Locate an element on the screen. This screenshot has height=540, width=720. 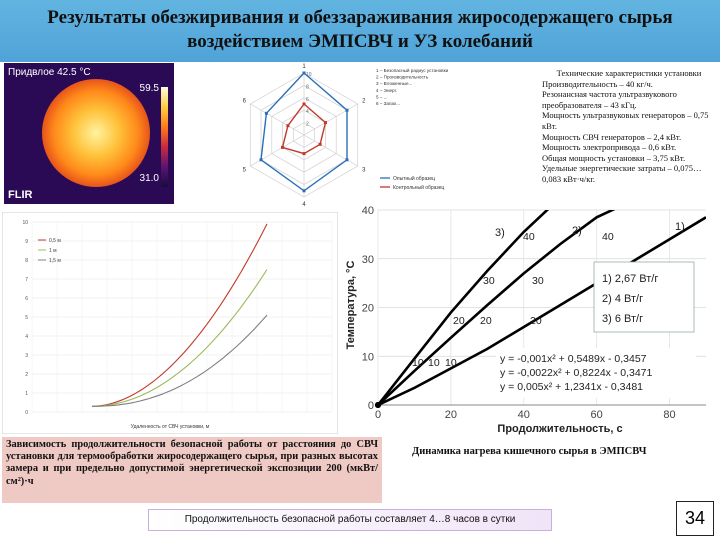
heating-y-tick: 30 is located at coordinates (368, 260).